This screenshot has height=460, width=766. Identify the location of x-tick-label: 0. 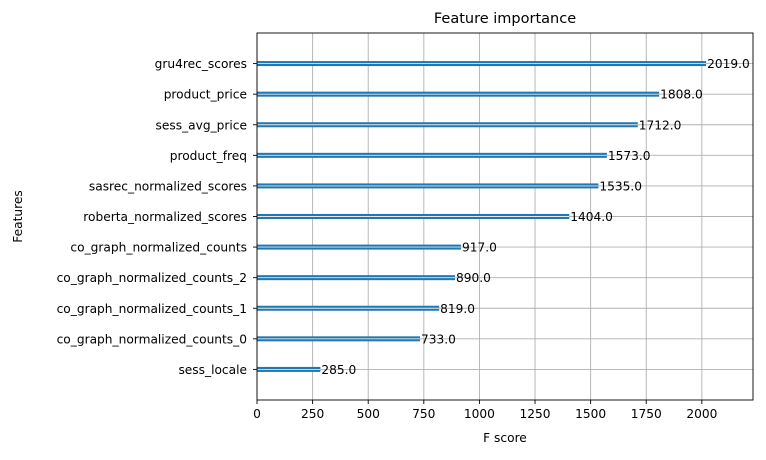
(257, 414).